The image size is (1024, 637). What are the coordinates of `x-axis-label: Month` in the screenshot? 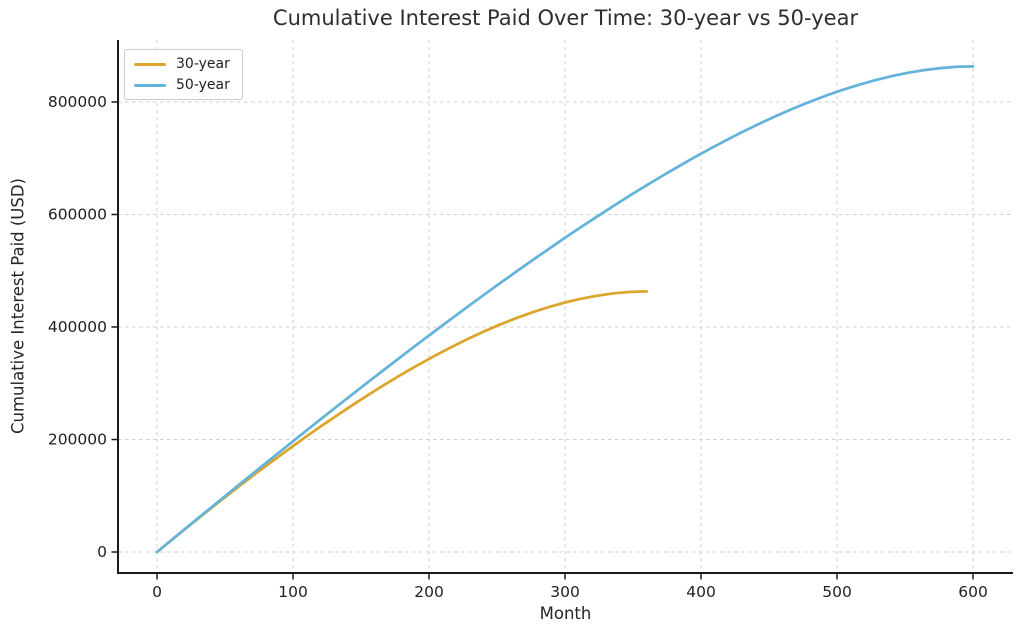 It's located at (565, 613).